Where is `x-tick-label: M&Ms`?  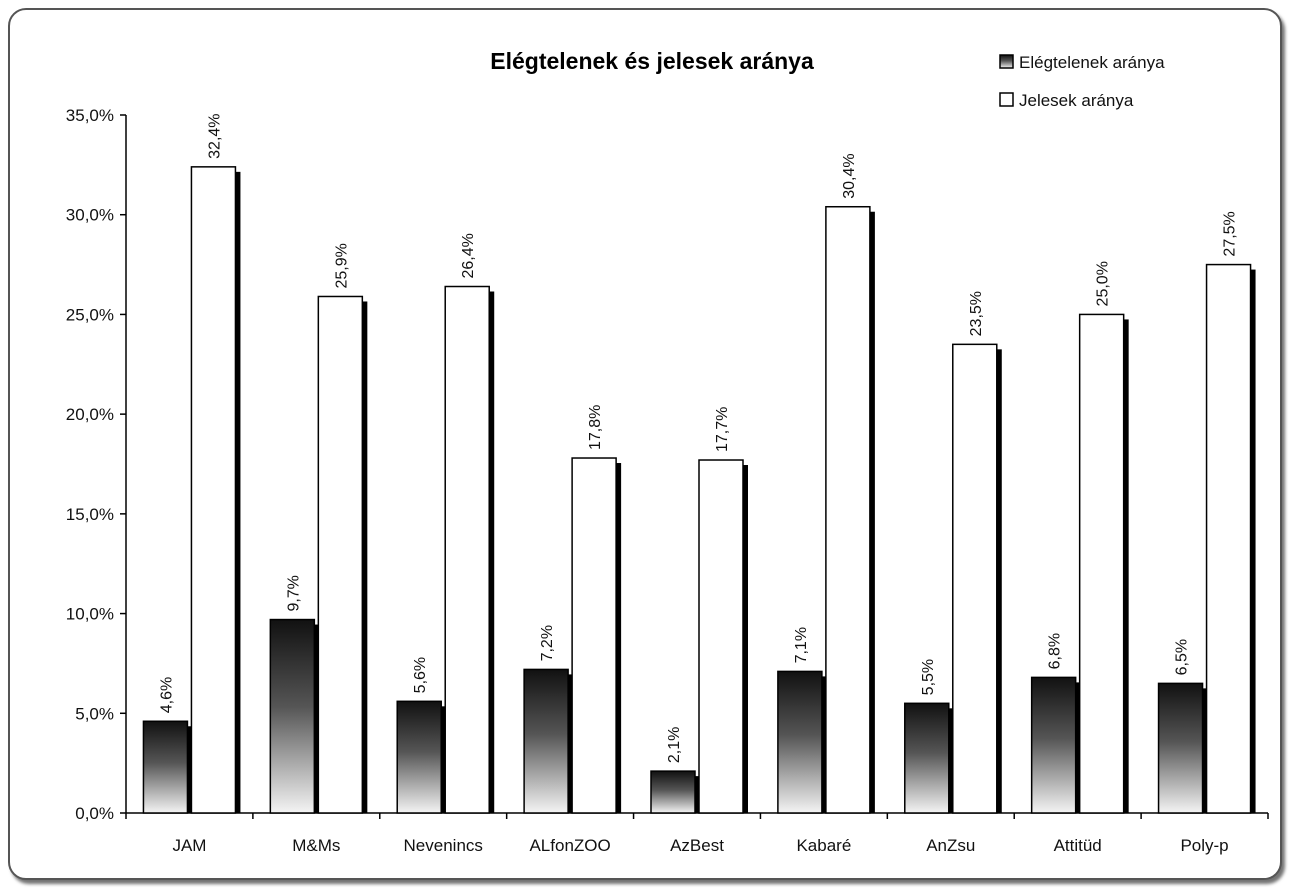 x-tick-label: M&Ms is located at coordinates (316, 845).